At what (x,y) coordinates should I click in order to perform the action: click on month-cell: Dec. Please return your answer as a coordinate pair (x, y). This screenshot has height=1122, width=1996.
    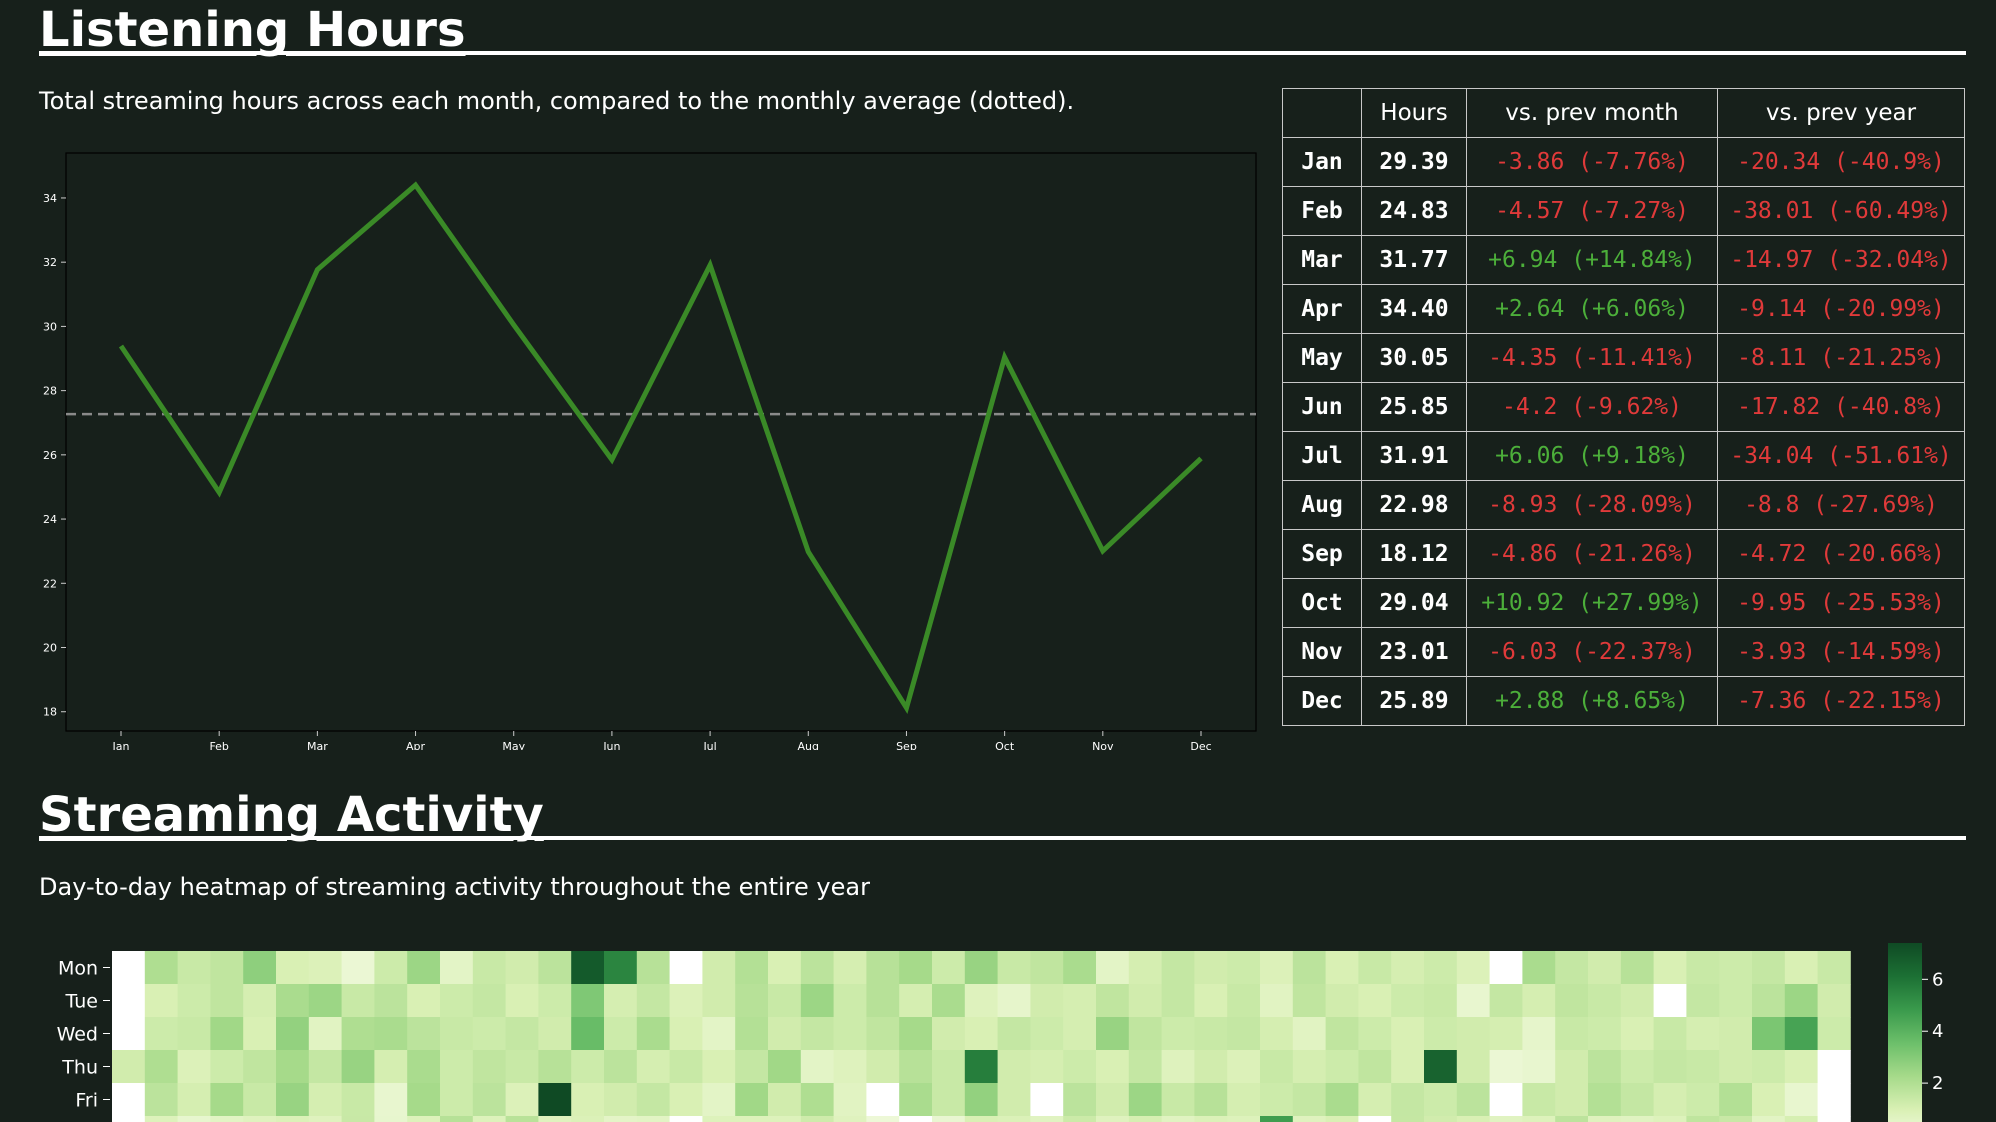
    Looking at the image, I should click on (1322, 701).